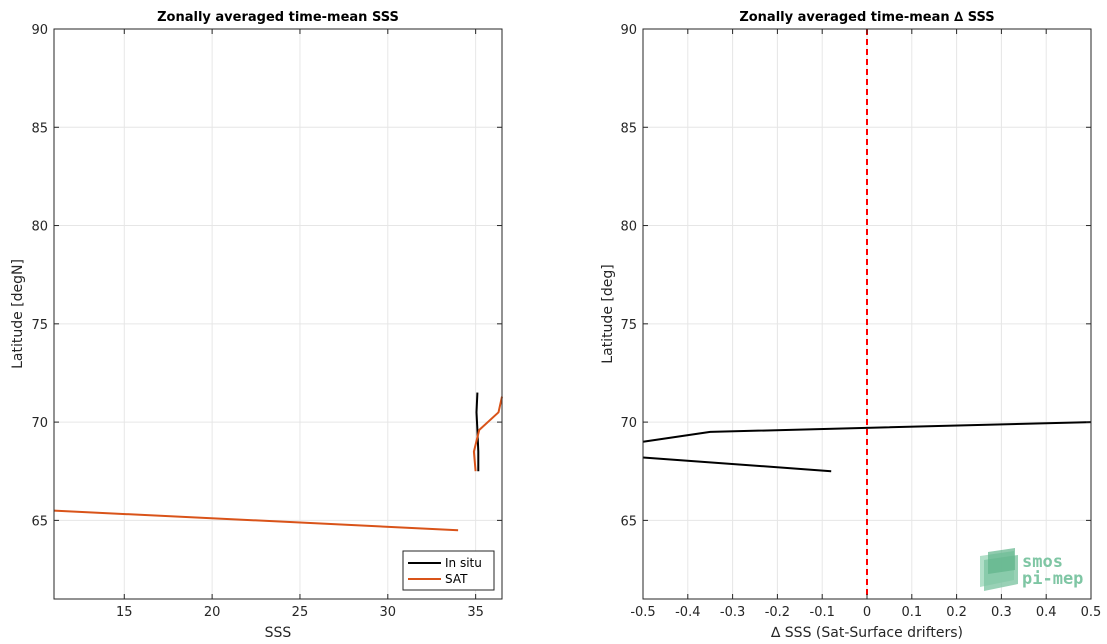  I want to click on delta-sss-chart-title: Zonally averaged time-mean ∆ SSS, so click(866, 17).